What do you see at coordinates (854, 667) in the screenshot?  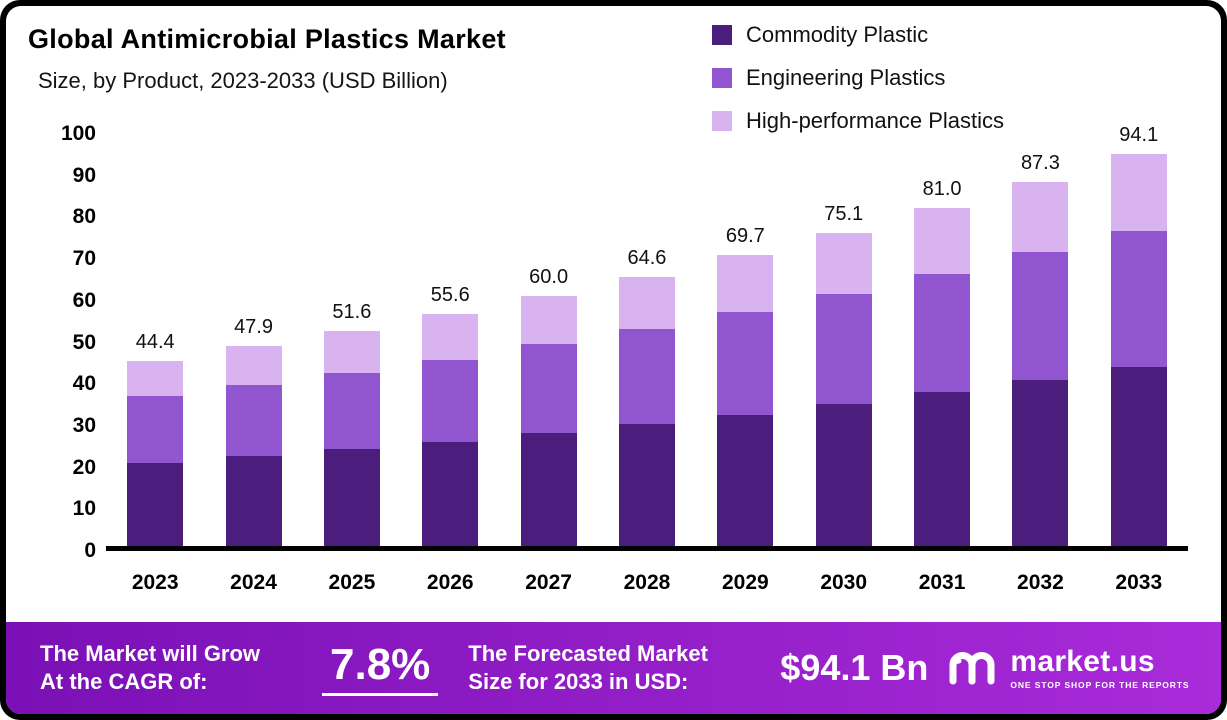 I see `forecast-value: $94.1 Bn` at bounding box center [854, 667].